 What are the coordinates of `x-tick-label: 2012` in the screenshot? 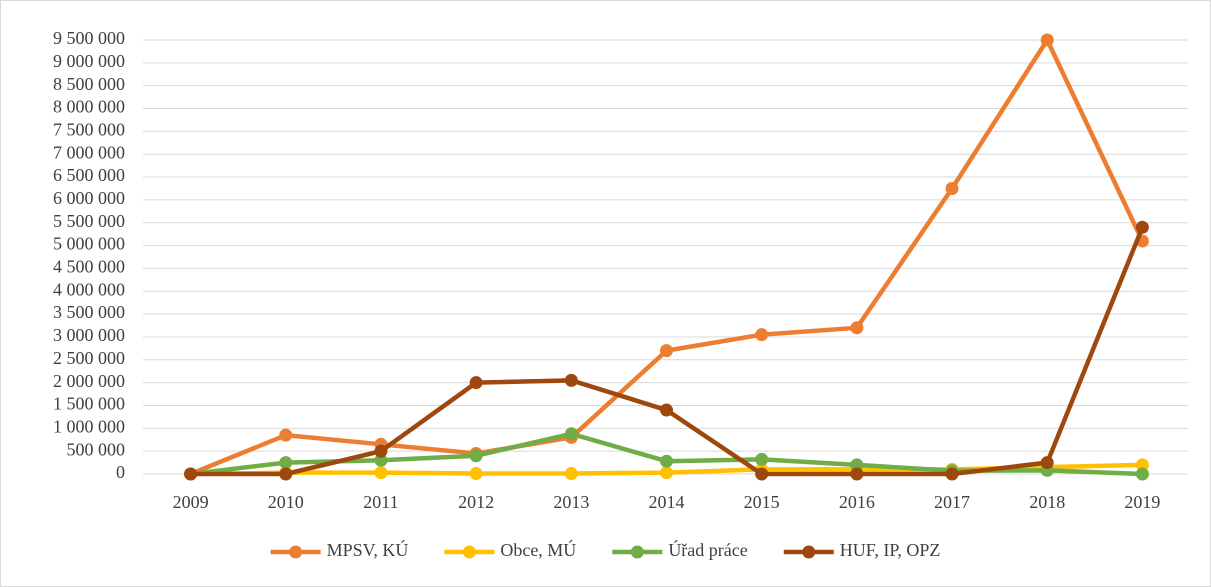 It's located at (476, 502).